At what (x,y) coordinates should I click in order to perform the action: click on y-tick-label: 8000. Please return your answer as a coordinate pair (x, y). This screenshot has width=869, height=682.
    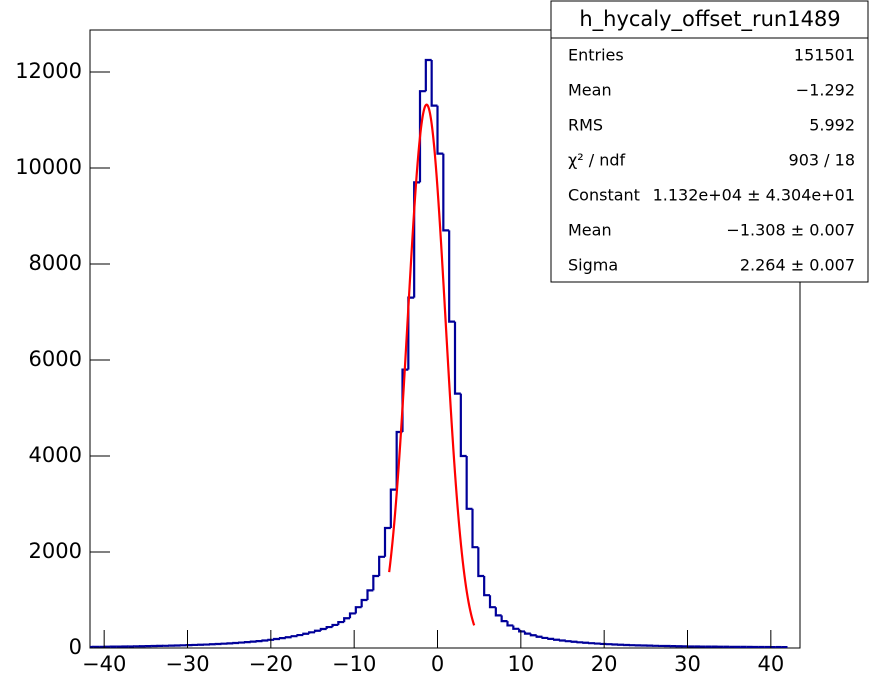
    Looking at the image, I should click on (55, 263).